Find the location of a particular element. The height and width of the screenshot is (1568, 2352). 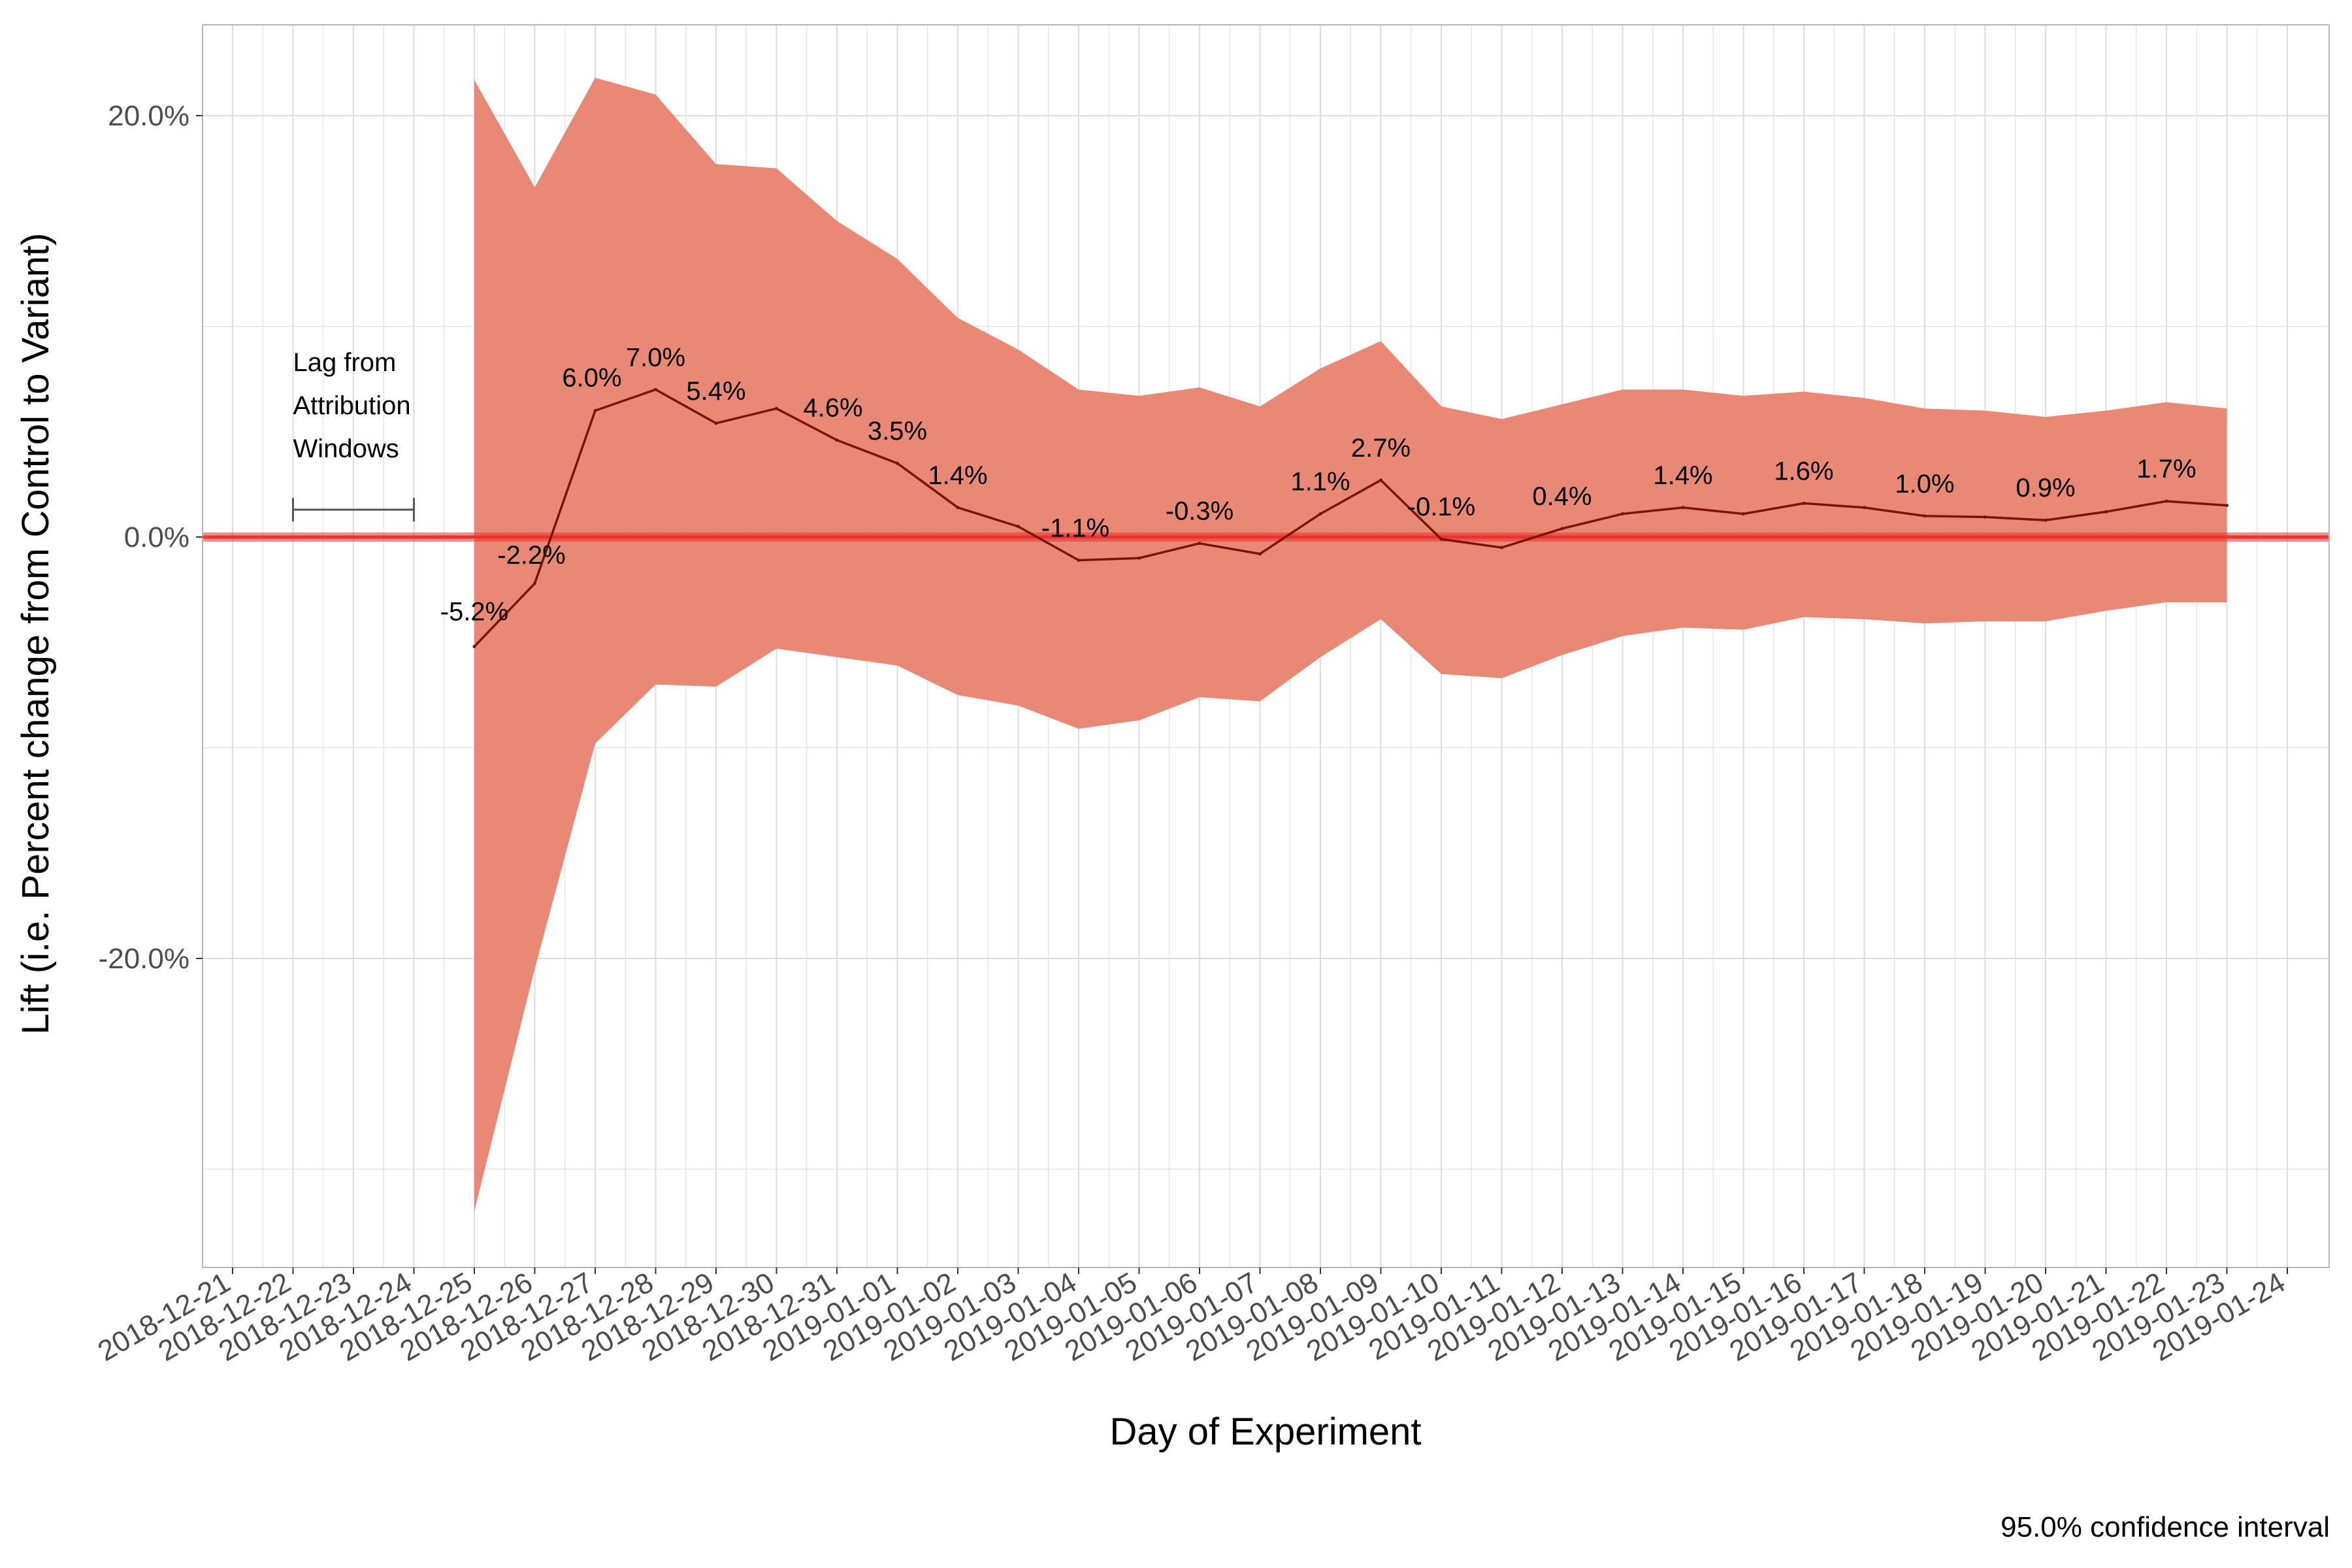

data-label: 1.1% is located at coordinates (1320, 482).